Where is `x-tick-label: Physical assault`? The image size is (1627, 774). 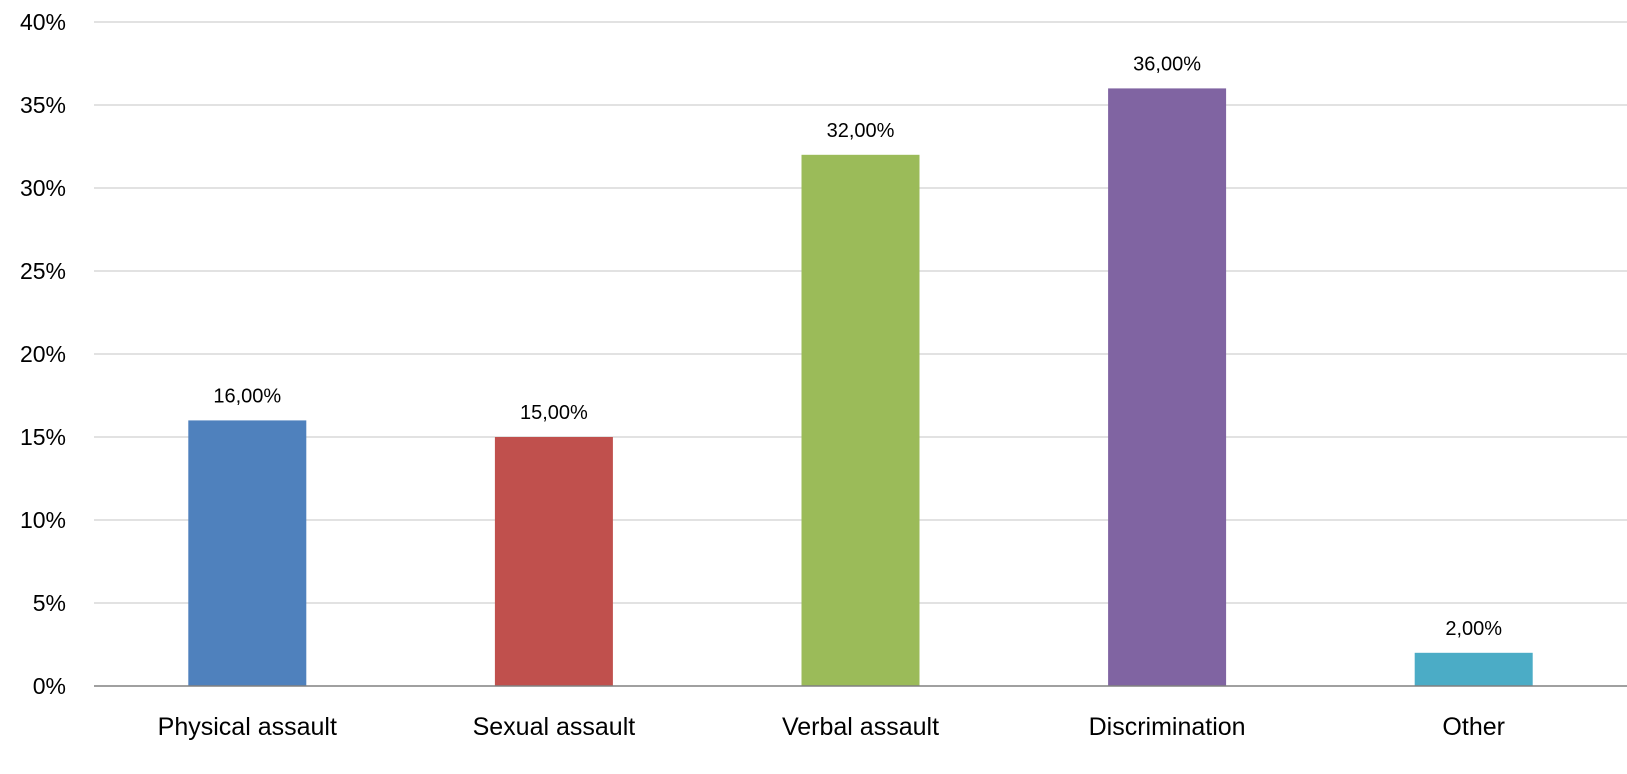 x-tick-label: Physical assault is located at coordinates (247, 727).